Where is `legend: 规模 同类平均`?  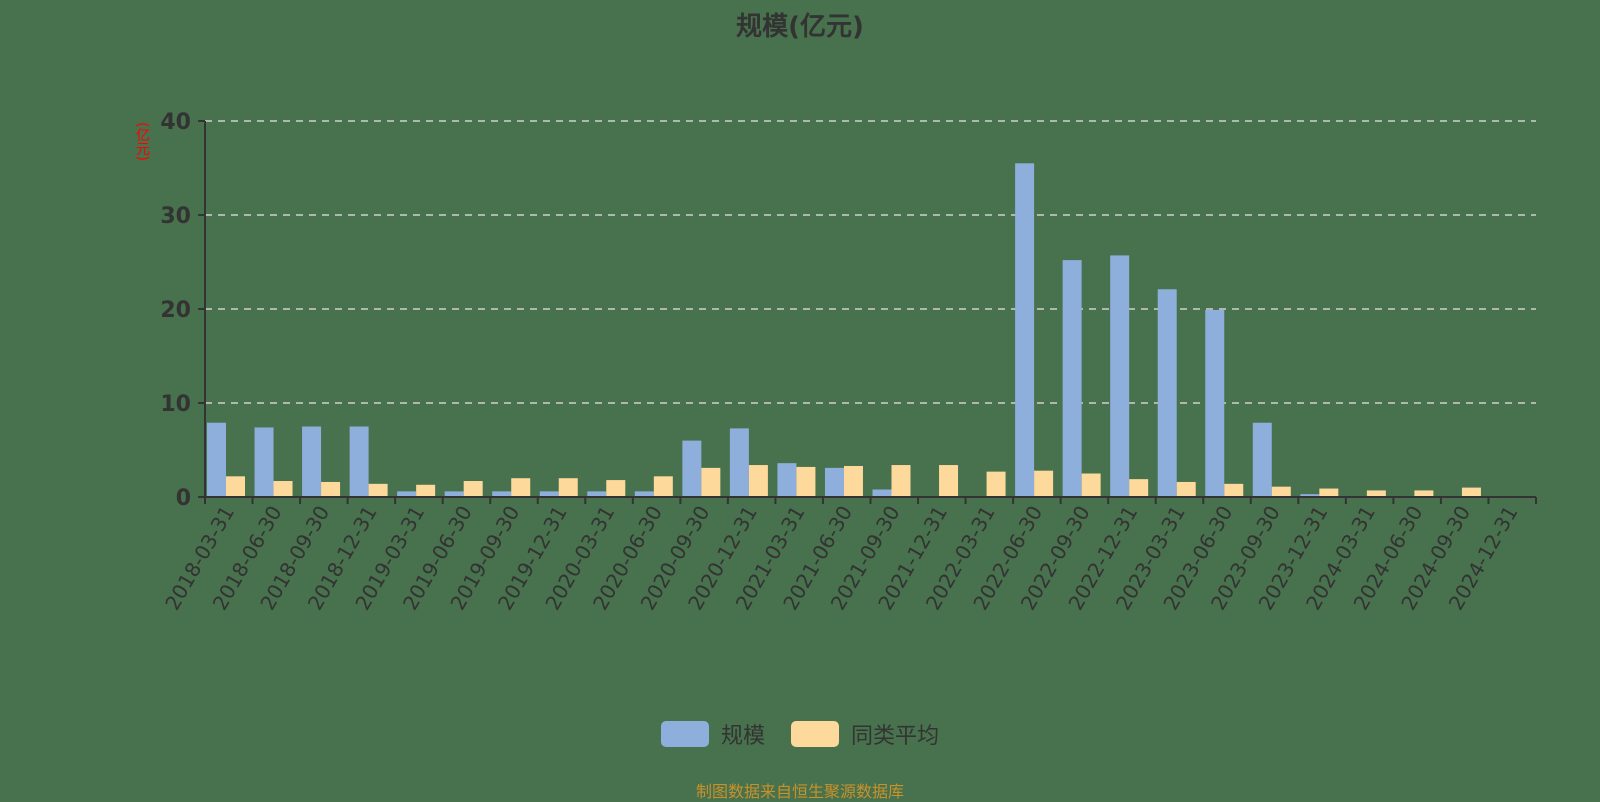 legend: 规模 同类平均 is located at coordinates (800, 734).